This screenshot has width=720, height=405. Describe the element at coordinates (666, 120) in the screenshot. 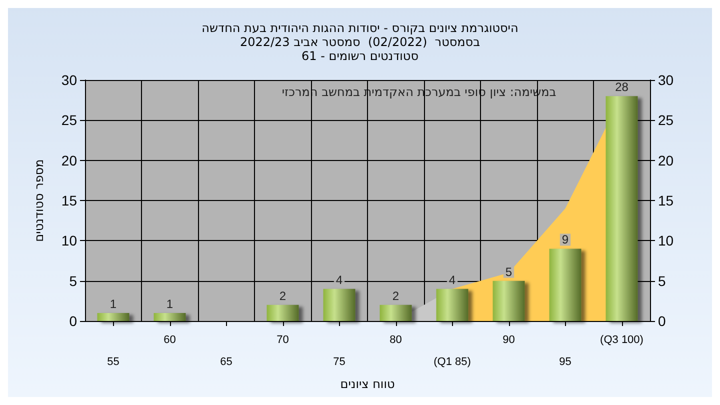

I see `y2-tick-label: 25` at that location.